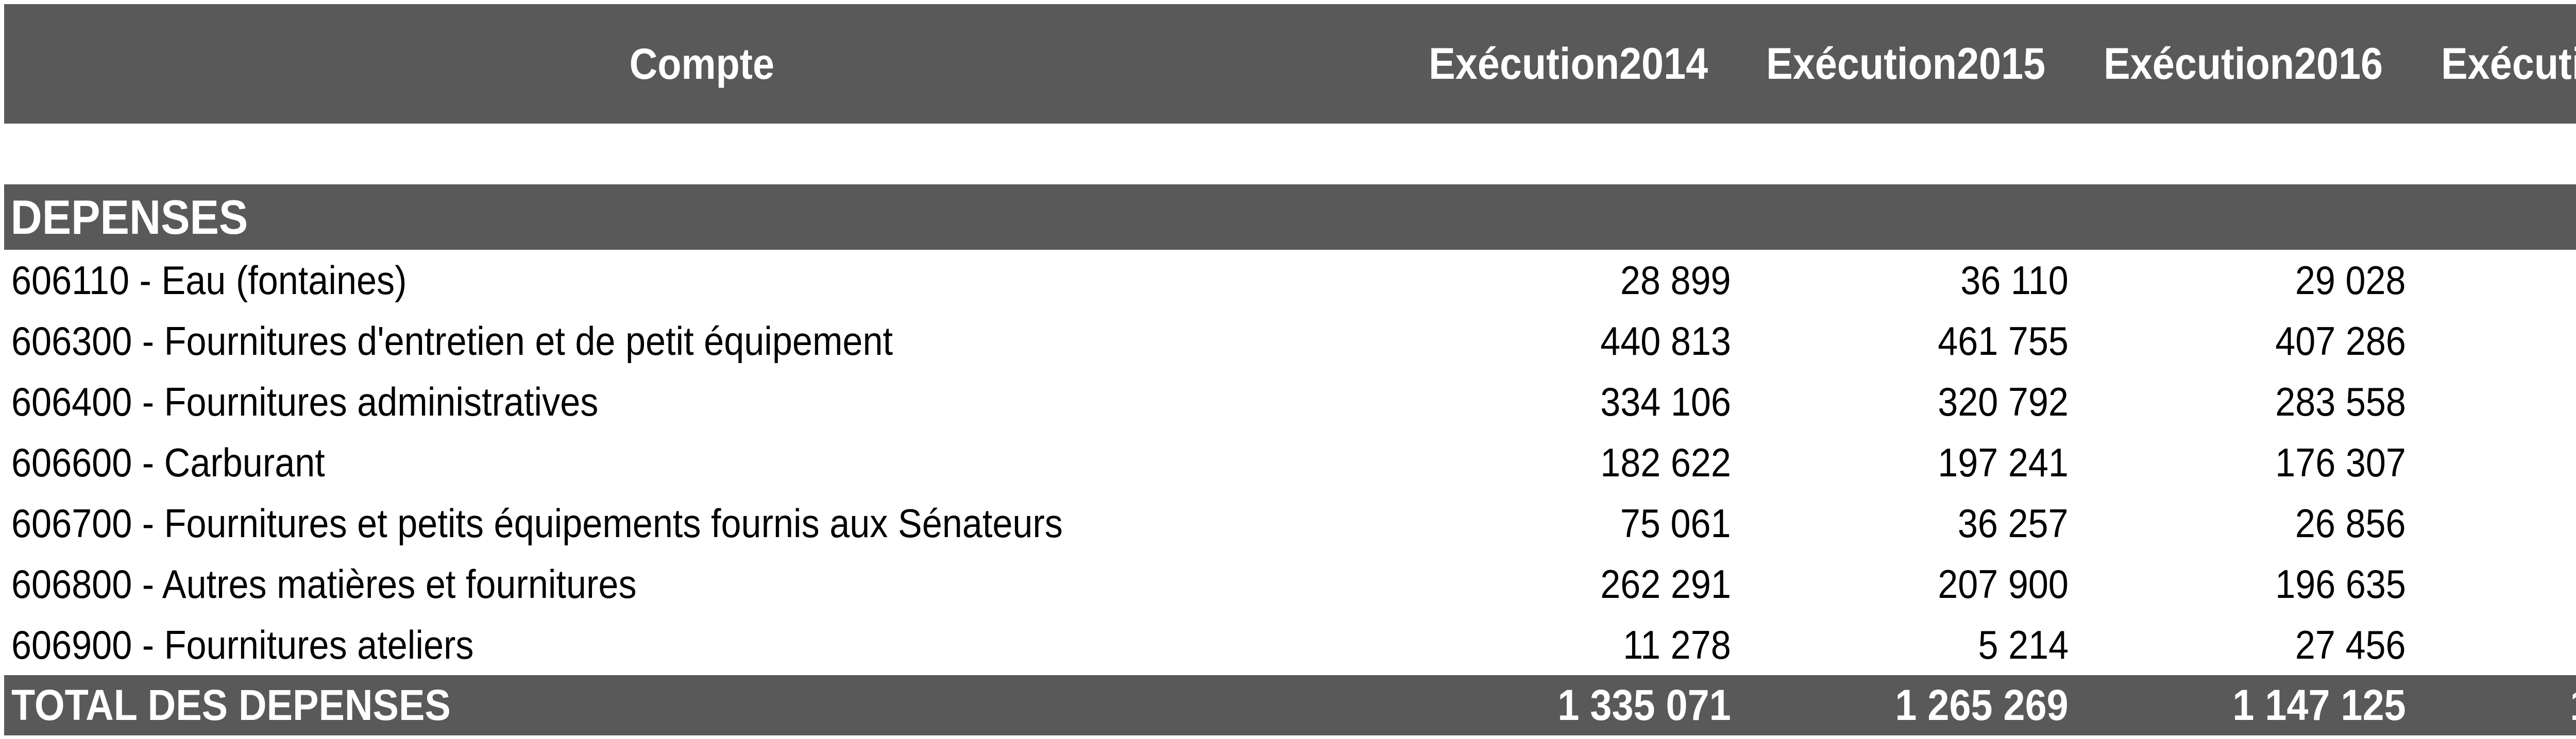  What do you see at coordinates (2250, 401) in the screenshot?
I see `value-cell: 283 558` at bounding box center [2250, 401].